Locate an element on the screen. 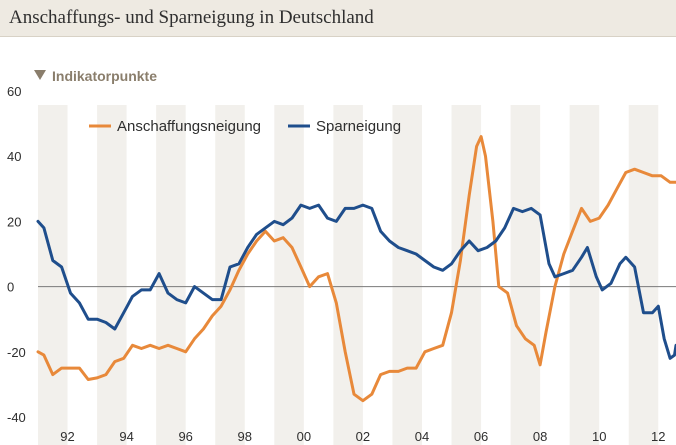 This screenshot has height=445, width=676. legend: Anschaffungsneigung Sparneigung is located at coordinates (245, 126).